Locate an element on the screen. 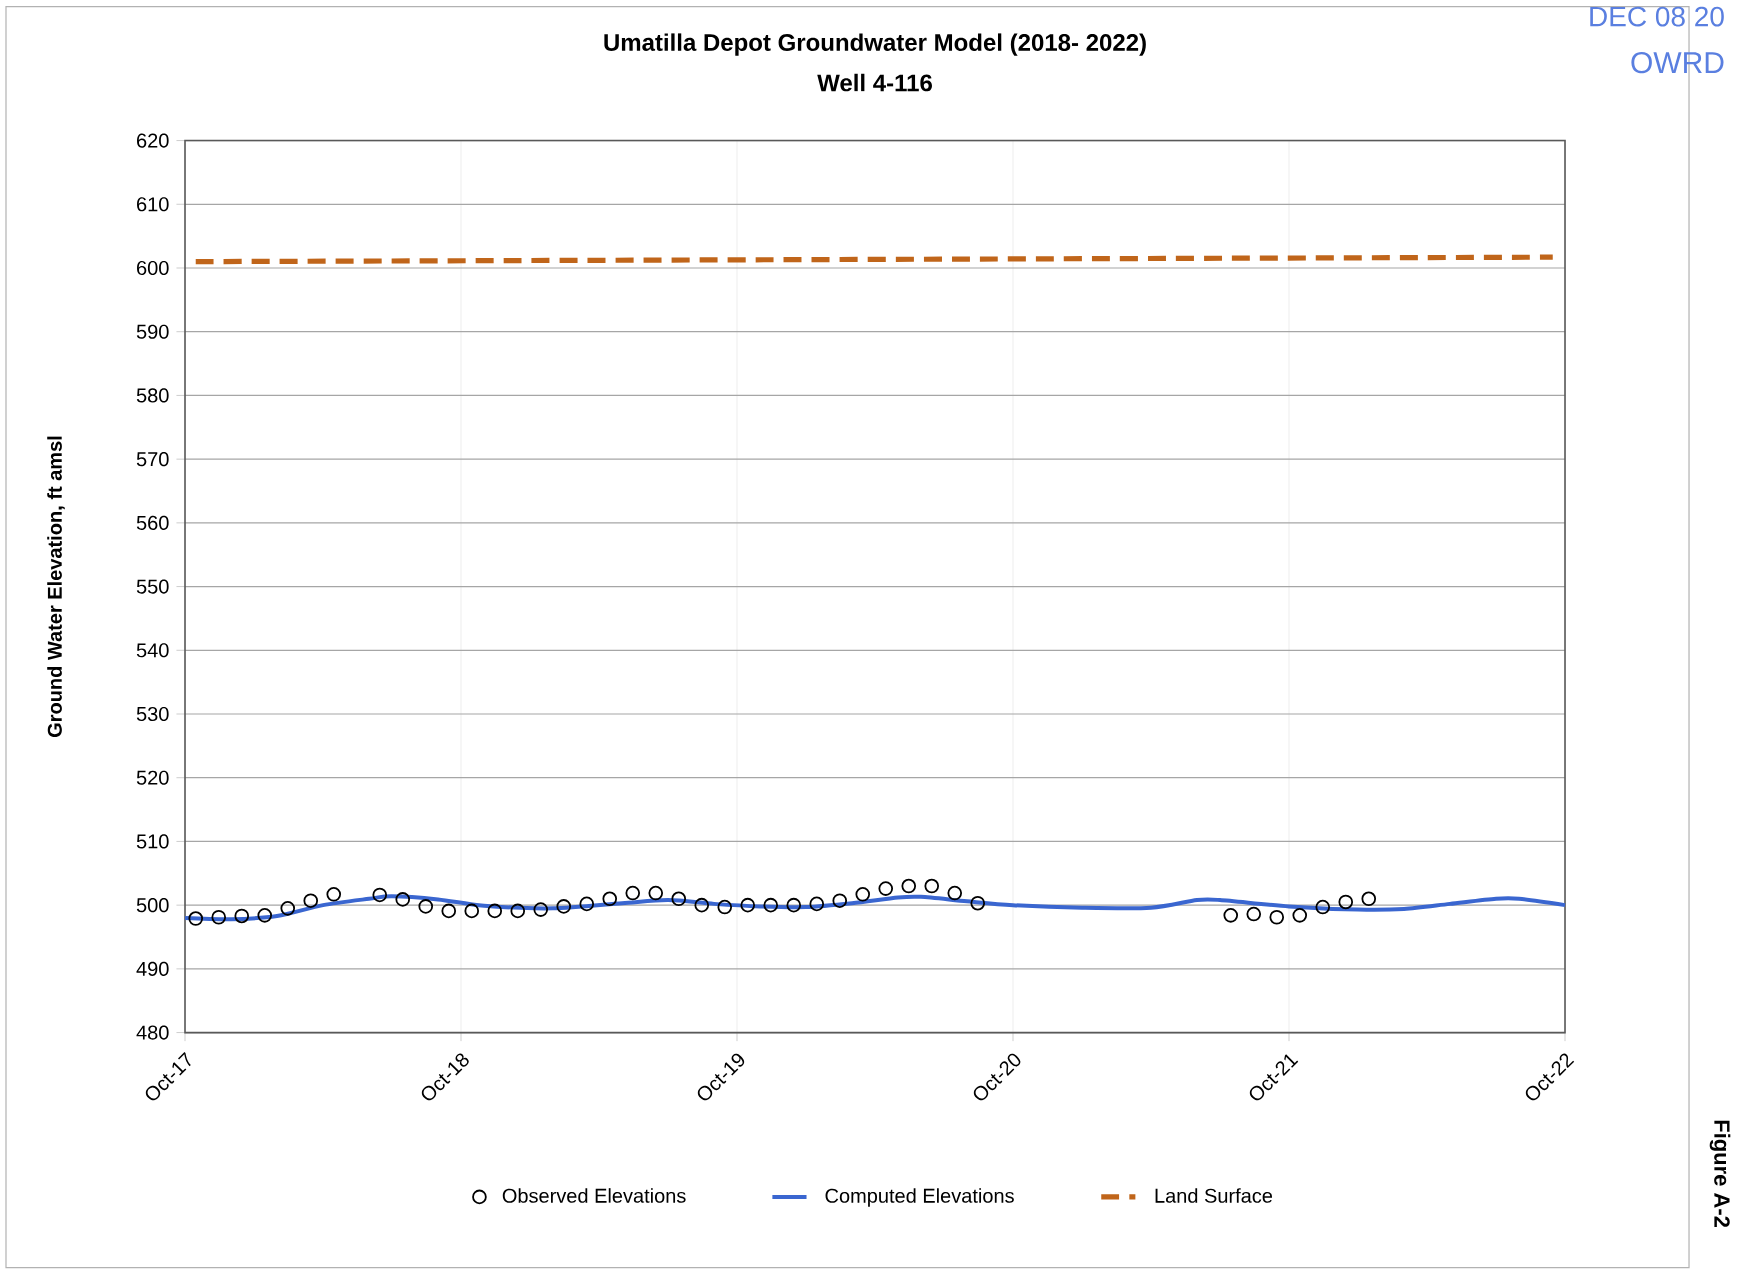 This screenshot has height=1274, width=1739. y-tick-label: 540 is located at coordinates (152, 650).